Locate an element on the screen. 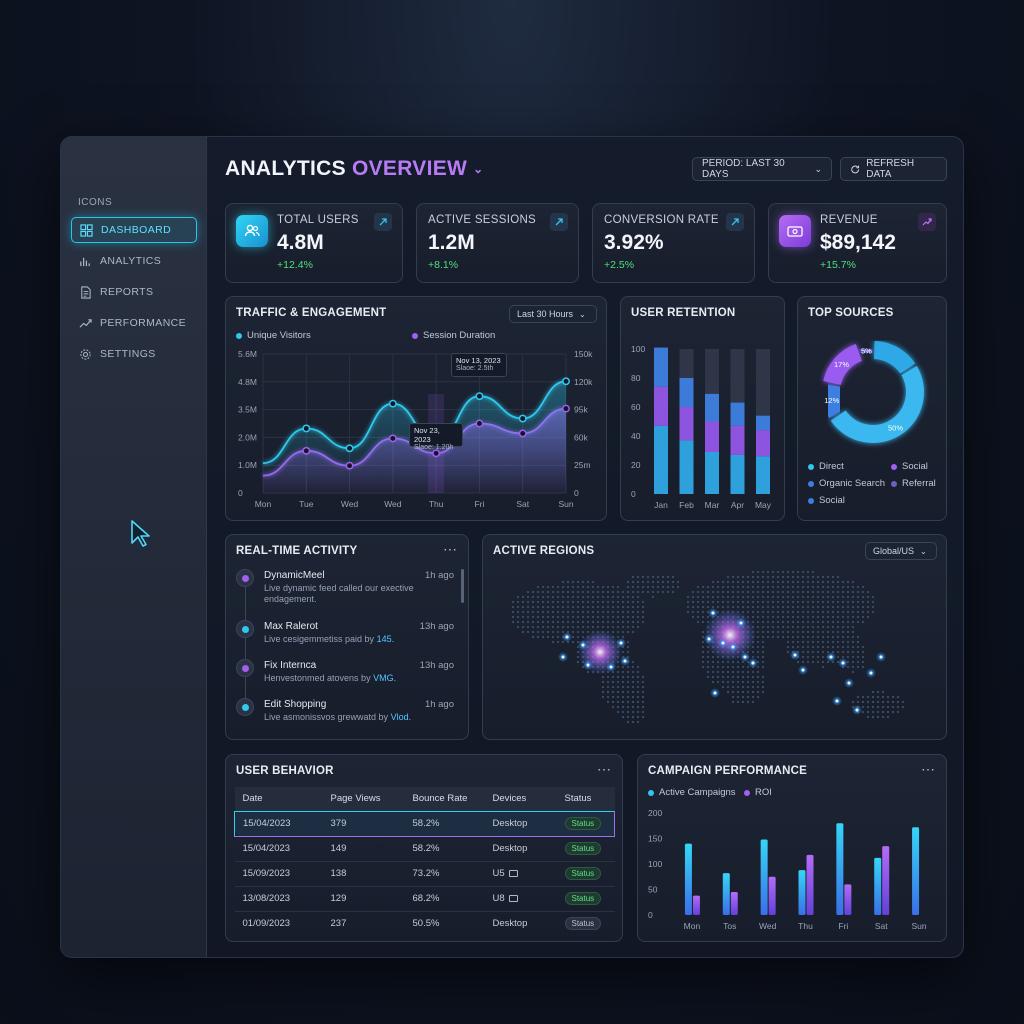 The width and height of the screenshot is (1024, 1024). world-map is located at coordinates (715, 637).